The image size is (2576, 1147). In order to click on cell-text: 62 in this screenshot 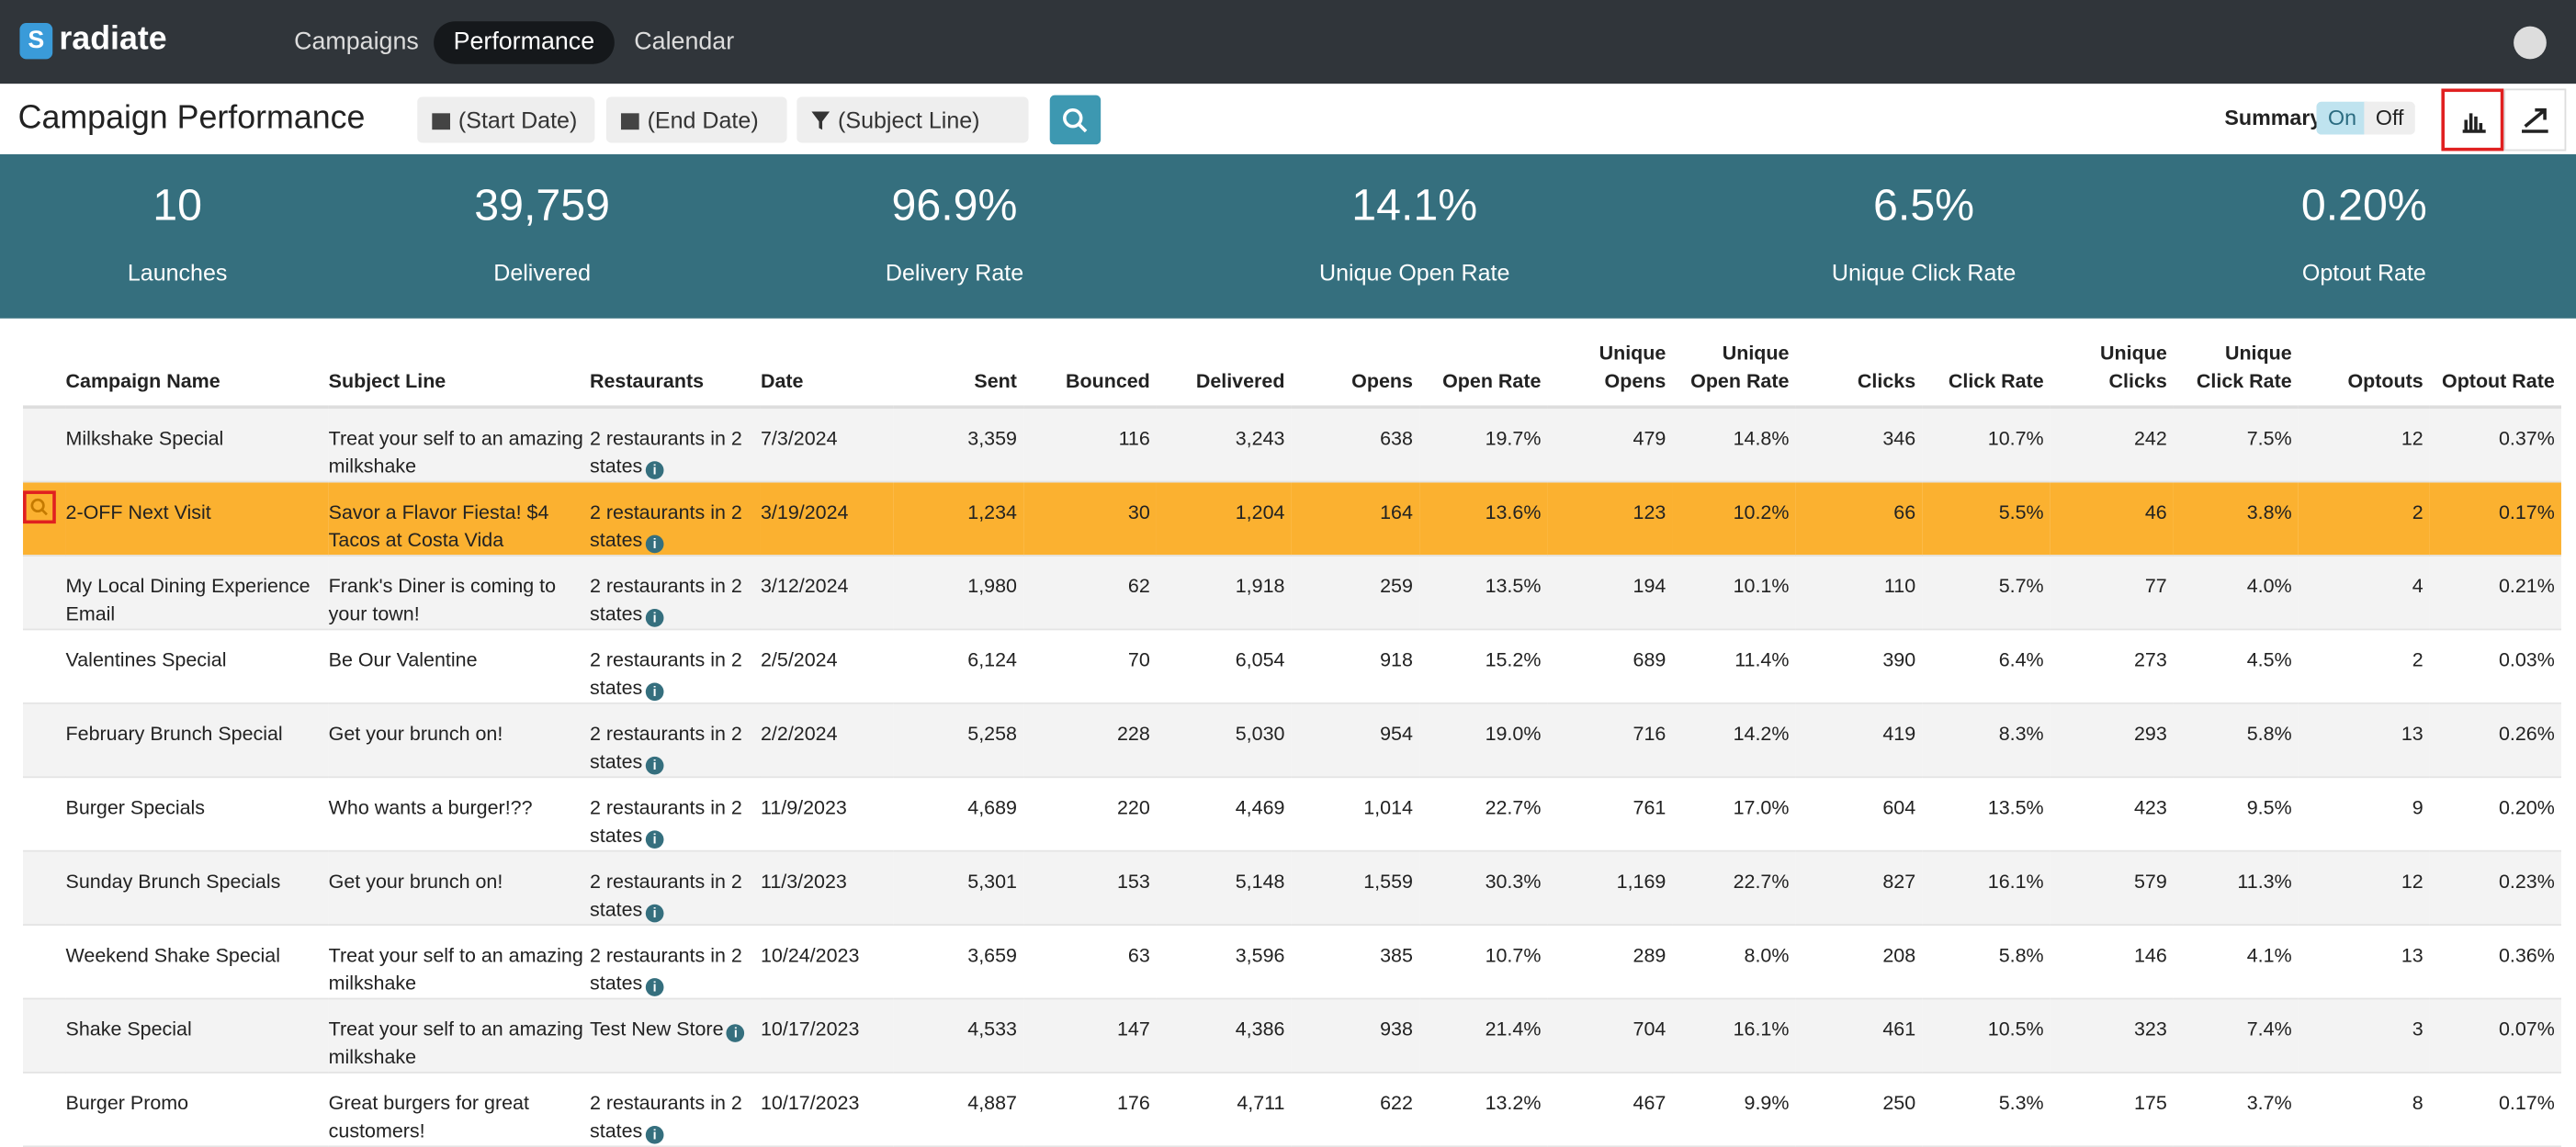, I will do `click(1138, 586)`.